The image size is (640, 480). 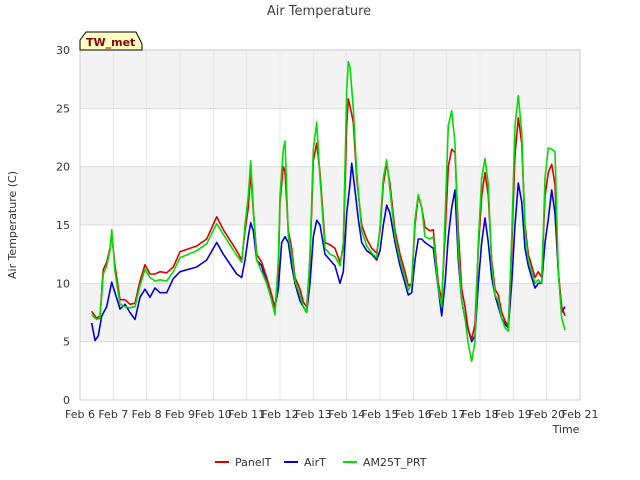 I want to click on site-badge: TW_met, so click(x=111, y=41).